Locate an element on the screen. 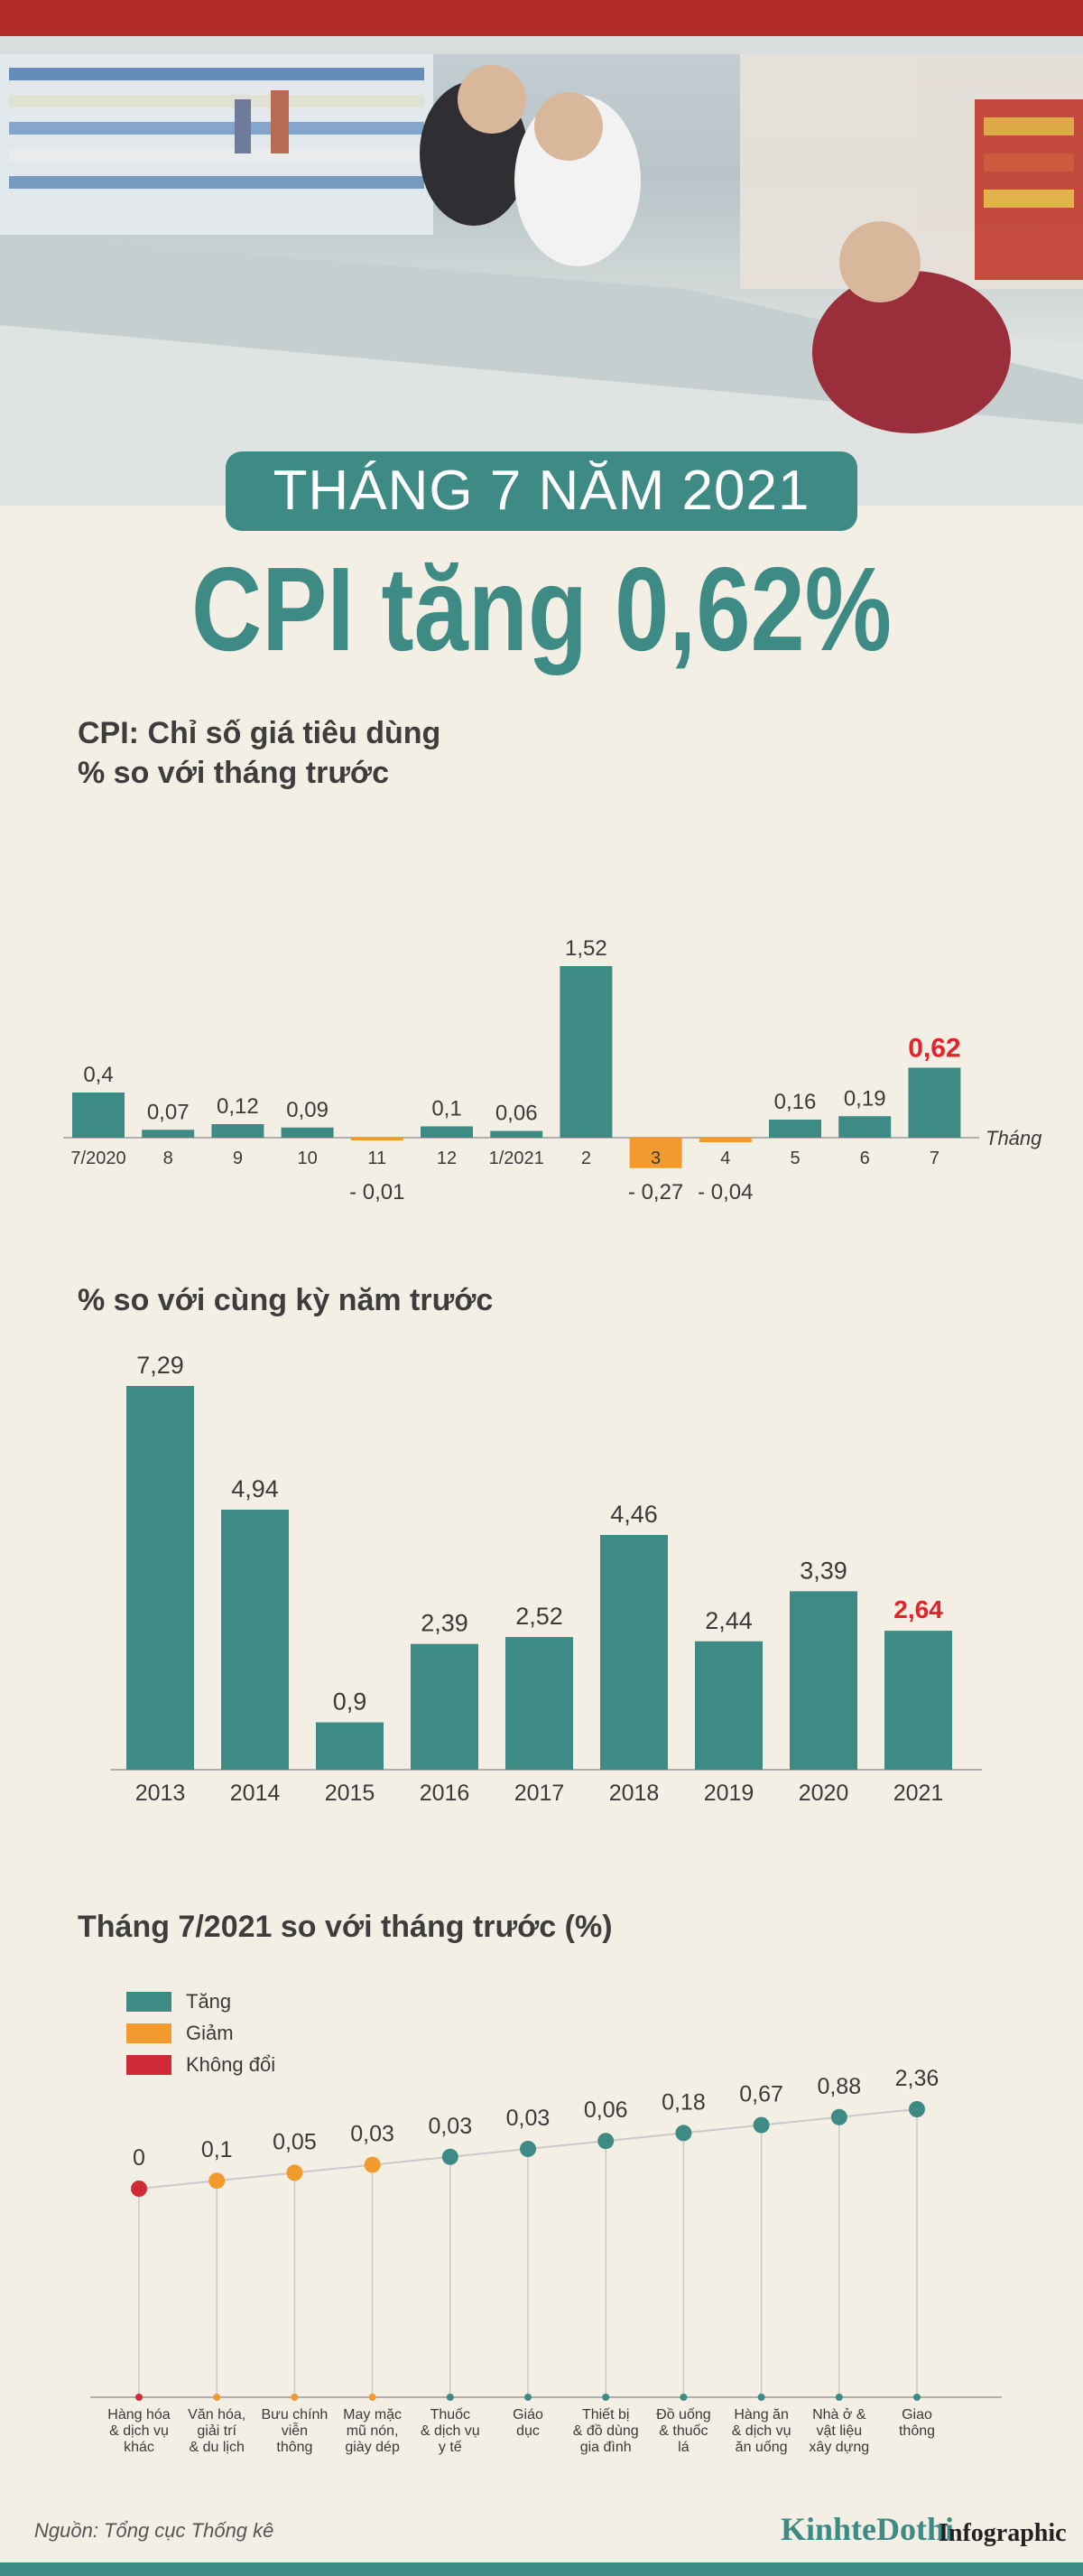 Image resolution: width=1083 pixels, height=2576 pixels. groups-tick-label: lá is located at coordinates (684, 2447).